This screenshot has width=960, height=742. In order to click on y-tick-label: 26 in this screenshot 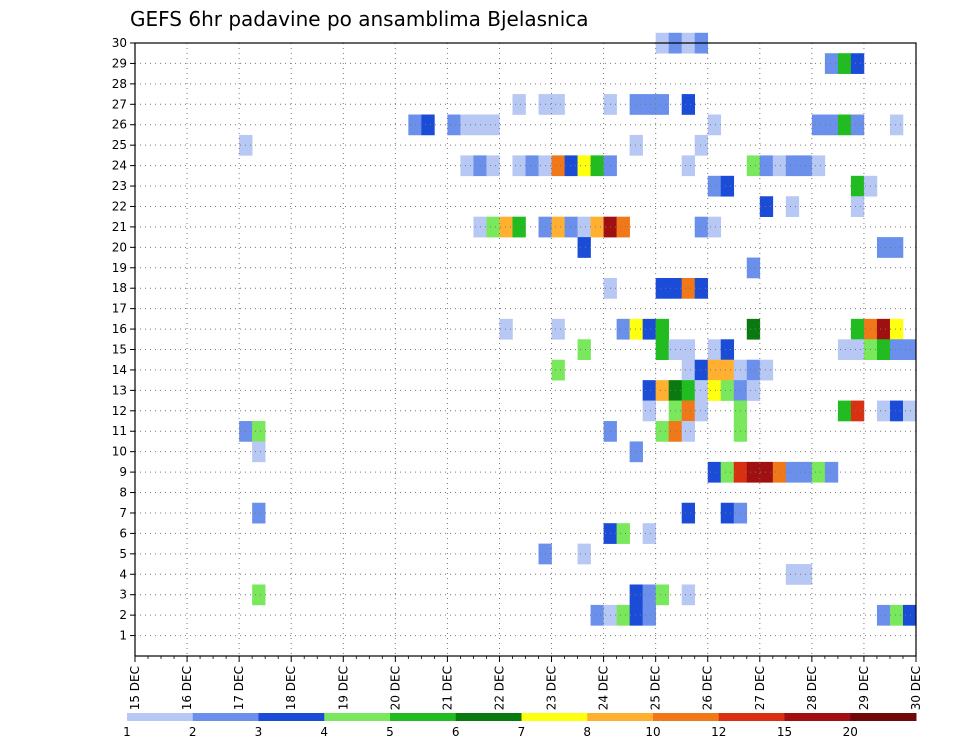, I will do `click(119, 125)`.